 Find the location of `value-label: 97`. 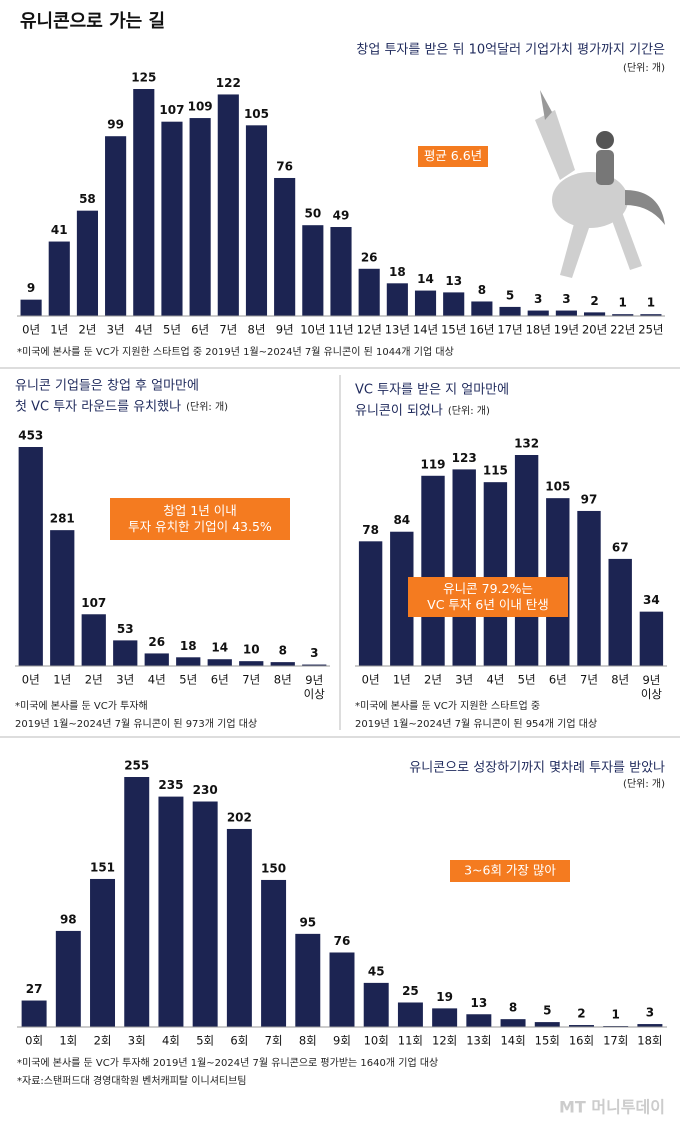

value-label: 97 is located at coordinates (589, 499).